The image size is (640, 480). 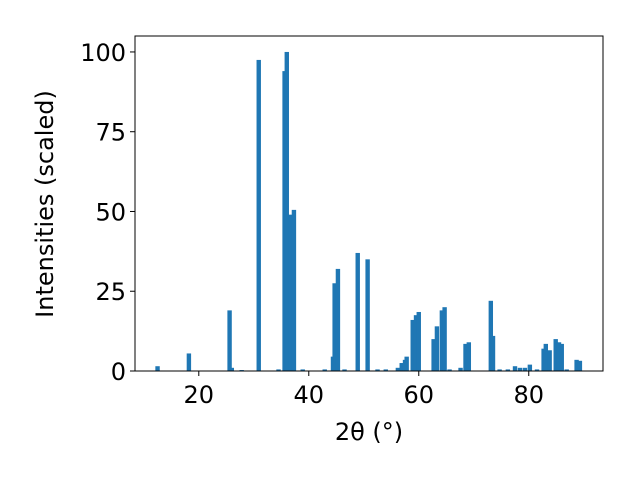 I want to click on x-axis-label: 2θ (°), so click(x=369, y=432).